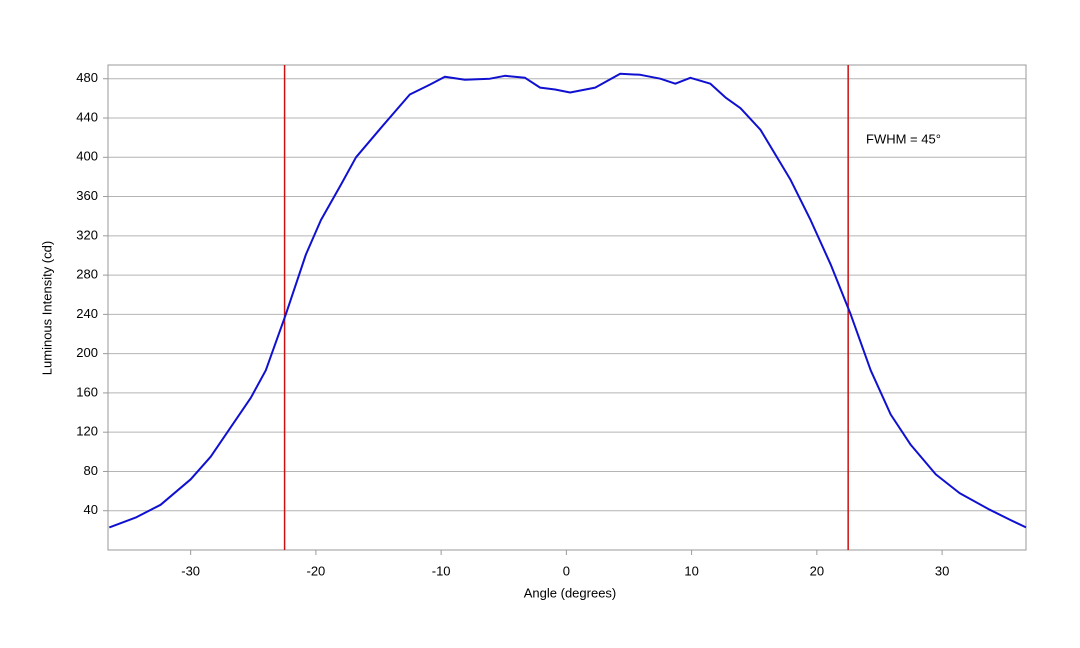 The width and height of the screenshot is (1080, 648). Describe the element at coordinates (190, 570) in the screenshot. I see `x-tick-label: -30` at that location.